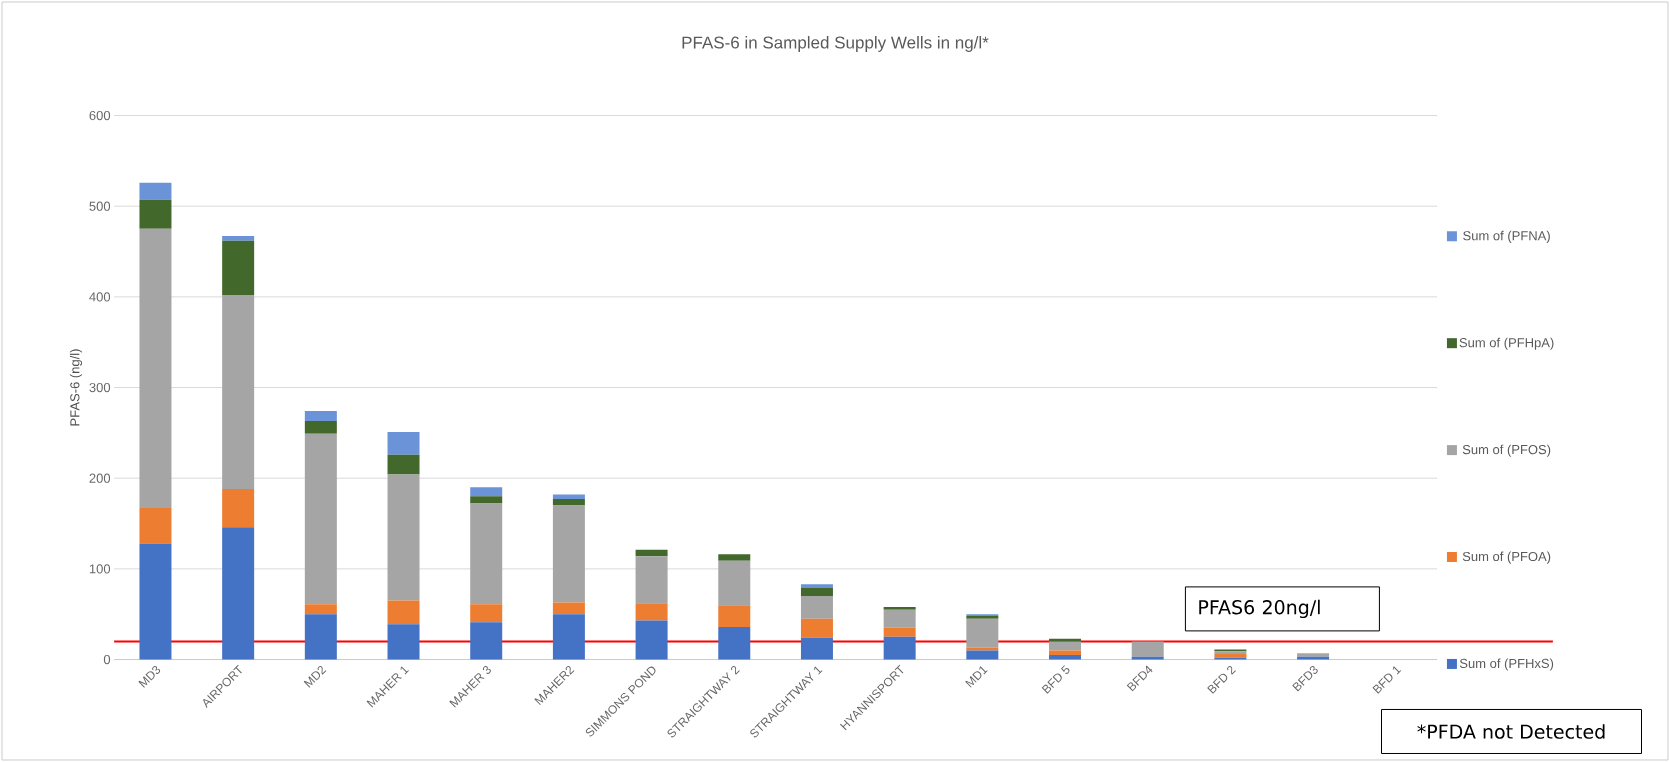 The image size is (1670, 762). What do you see at coordinates (100, 569) in the screenshot?
I see `y-tick-label: 100` at bounding box center [100, 569].